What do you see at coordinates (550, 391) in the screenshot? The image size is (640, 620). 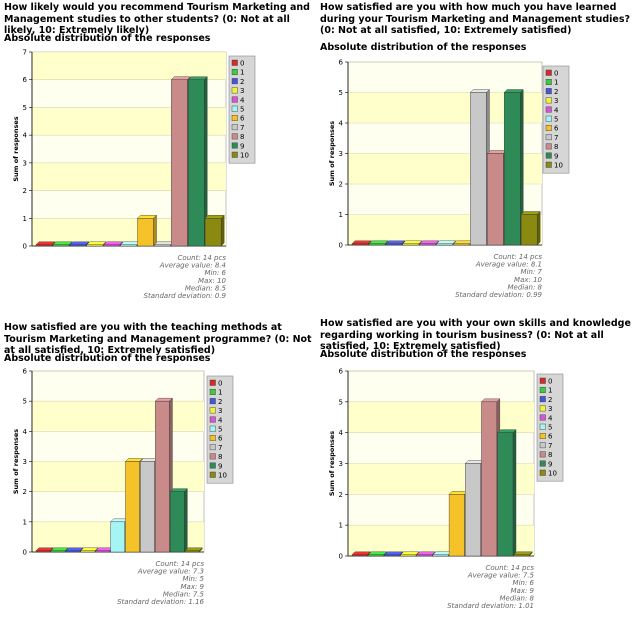 I see `legend-label-1: 1` at bounding box center [550, 391].